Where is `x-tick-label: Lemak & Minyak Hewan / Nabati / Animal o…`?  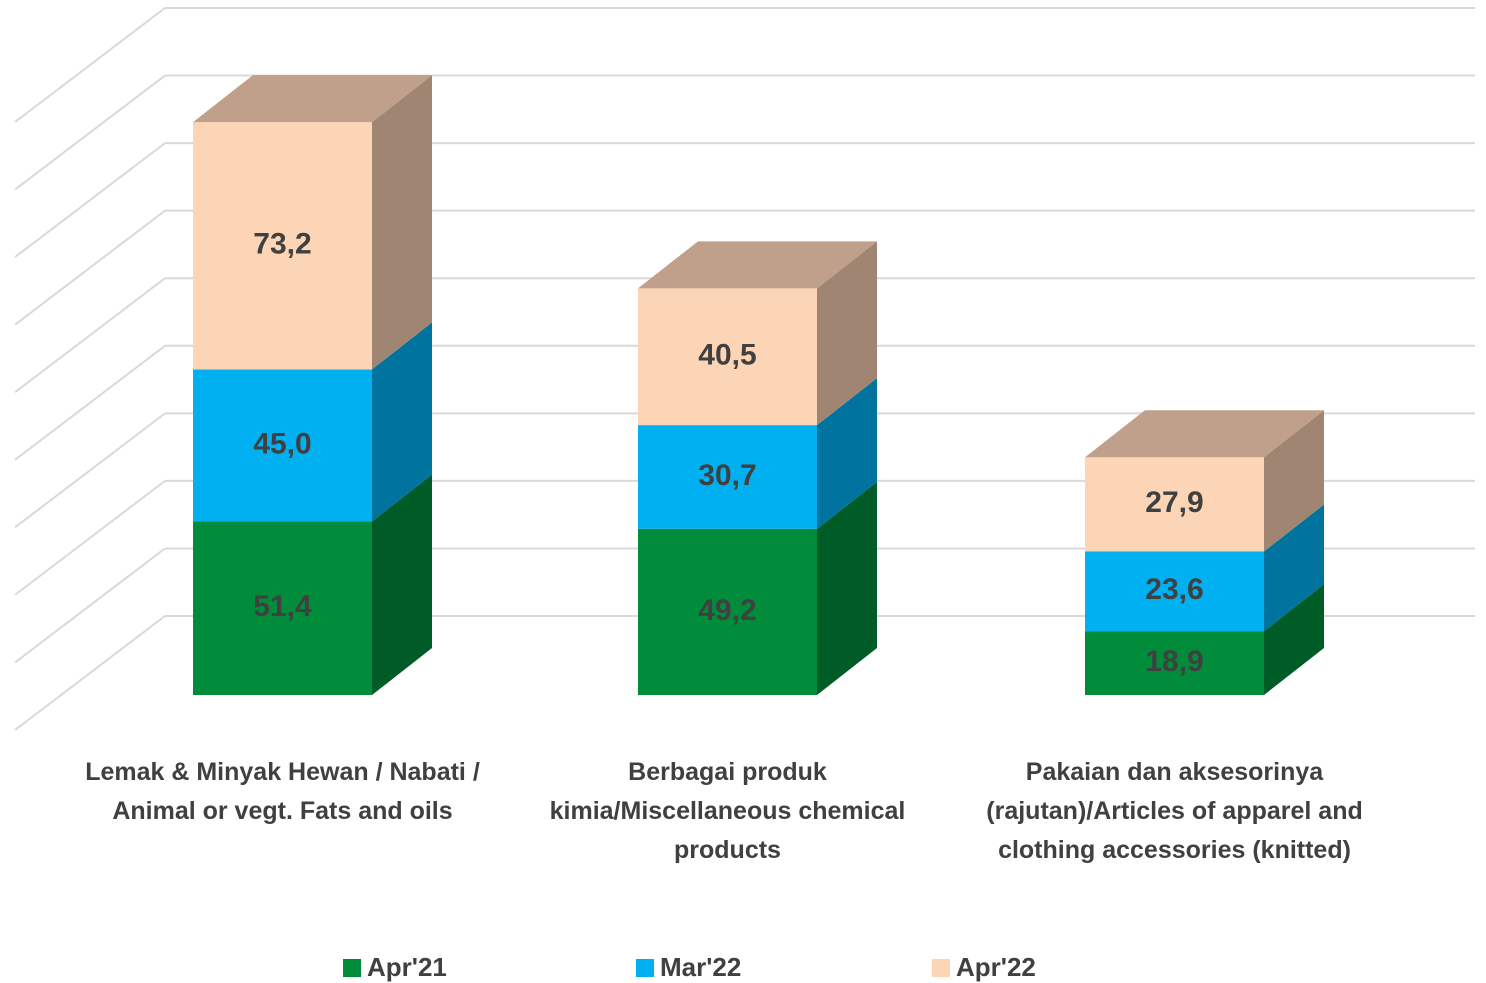
x-tick-label: Lemak & Minyak Hewan / Nabati / Animal o… is located at coordinates (282, 791).